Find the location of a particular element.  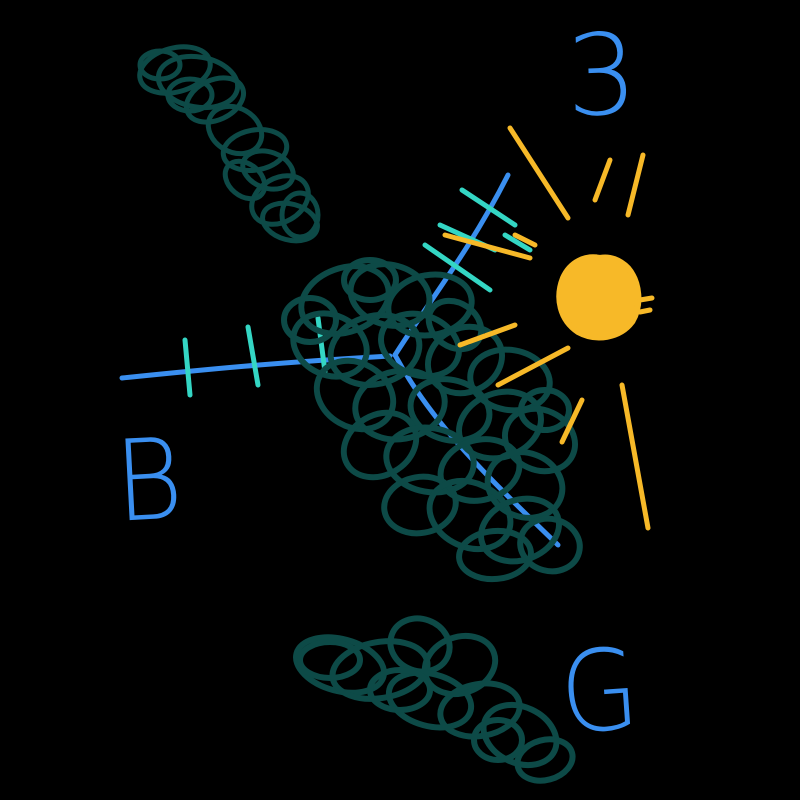

label-b: B is located at coordinates (148, 481).